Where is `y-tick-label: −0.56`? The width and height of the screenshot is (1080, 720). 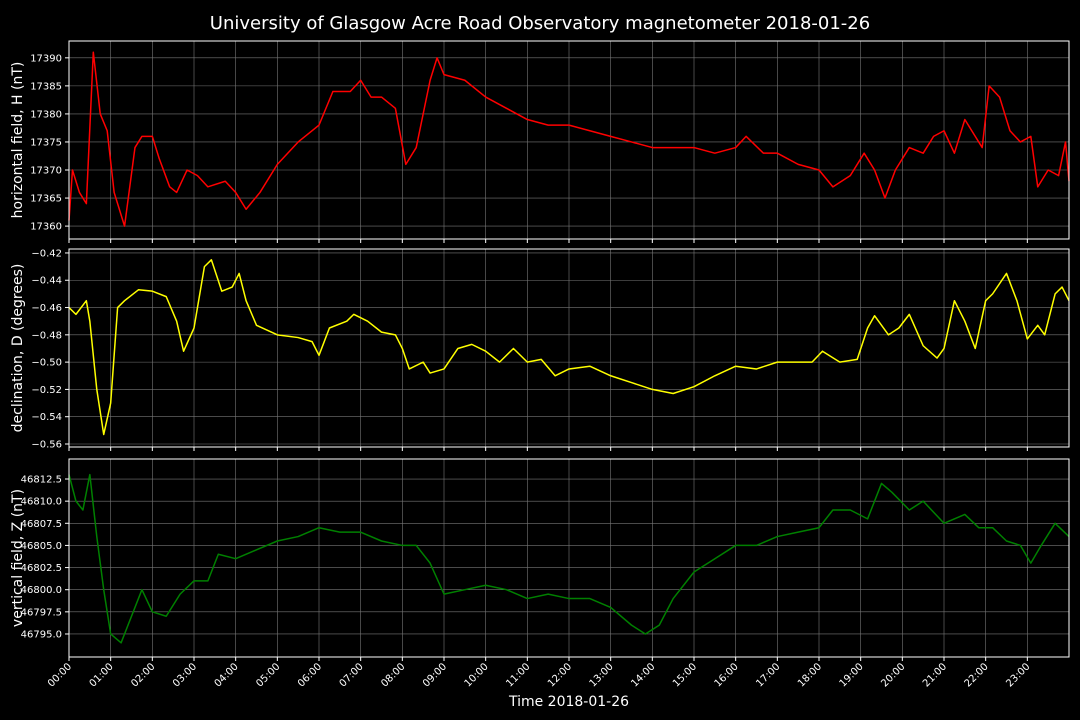
y-tick-label: −0.56 is located at coordinates (46, 444).